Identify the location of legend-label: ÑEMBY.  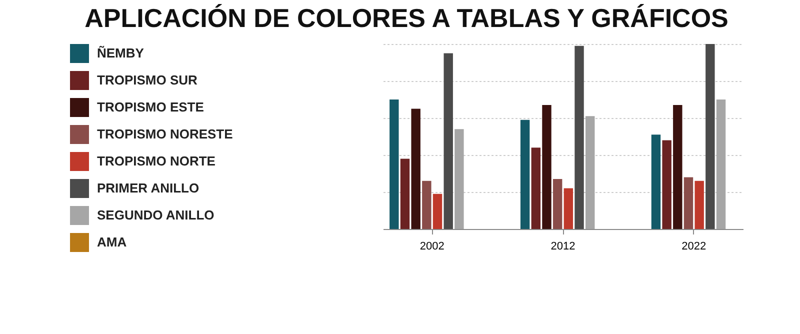
(120, 53).